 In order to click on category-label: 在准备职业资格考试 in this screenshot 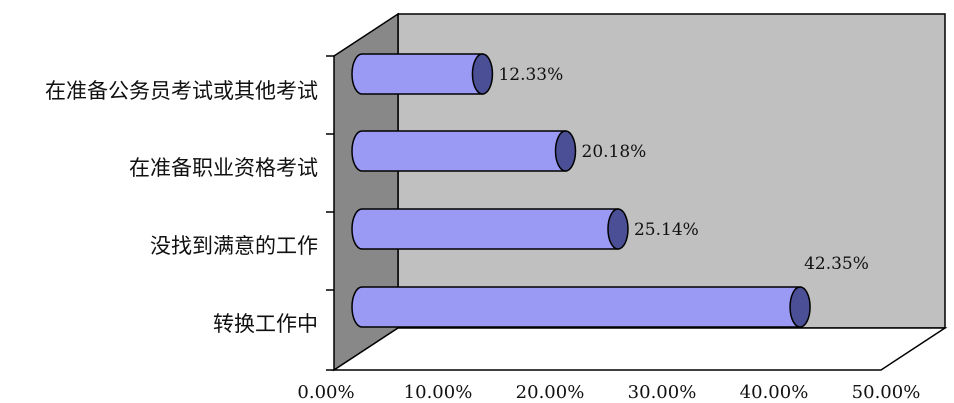, I will do `click(223, 168)`.